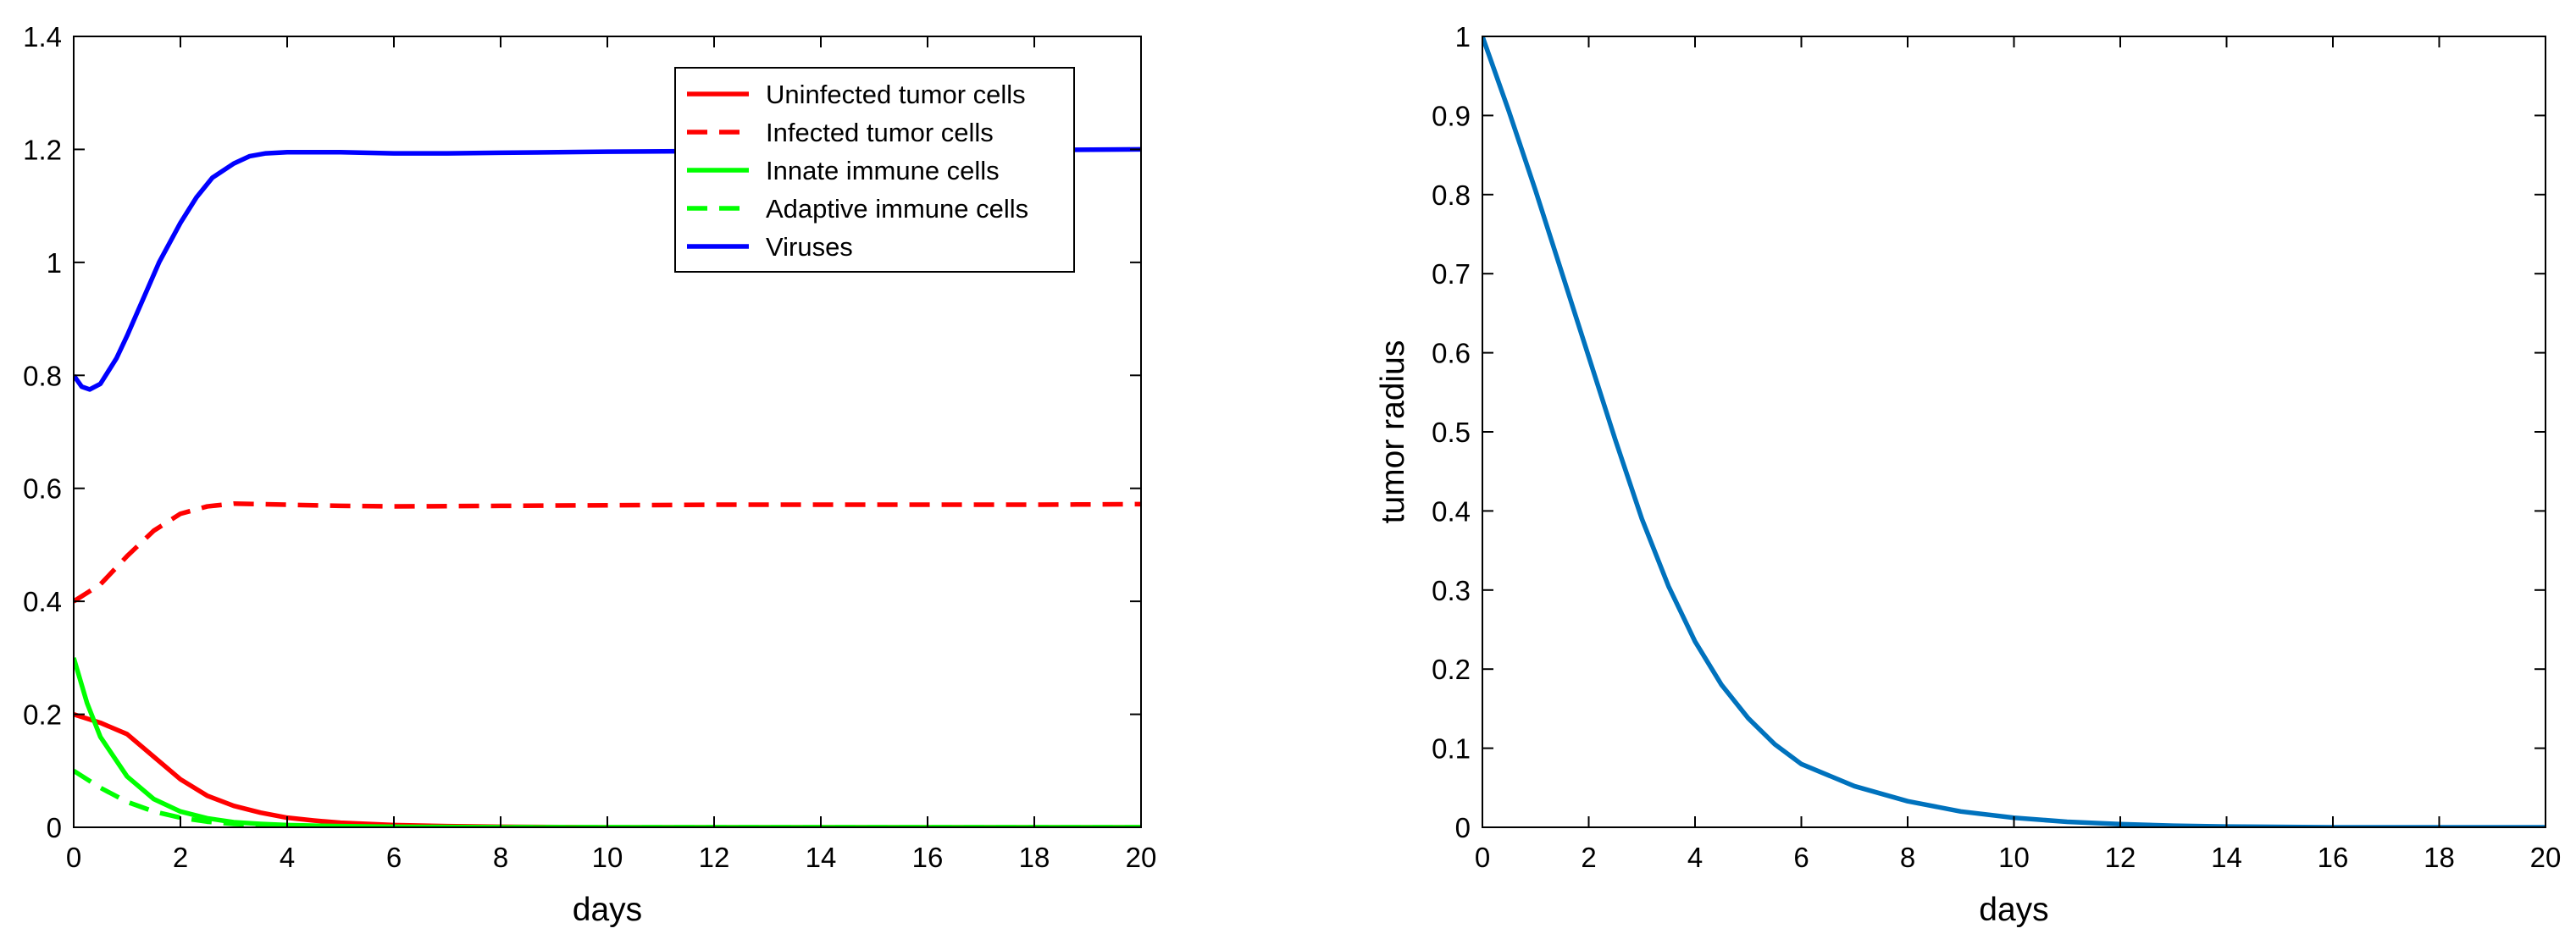  I want to click on right-ytick-label-0p5: 0.5, so click(1451, 432).